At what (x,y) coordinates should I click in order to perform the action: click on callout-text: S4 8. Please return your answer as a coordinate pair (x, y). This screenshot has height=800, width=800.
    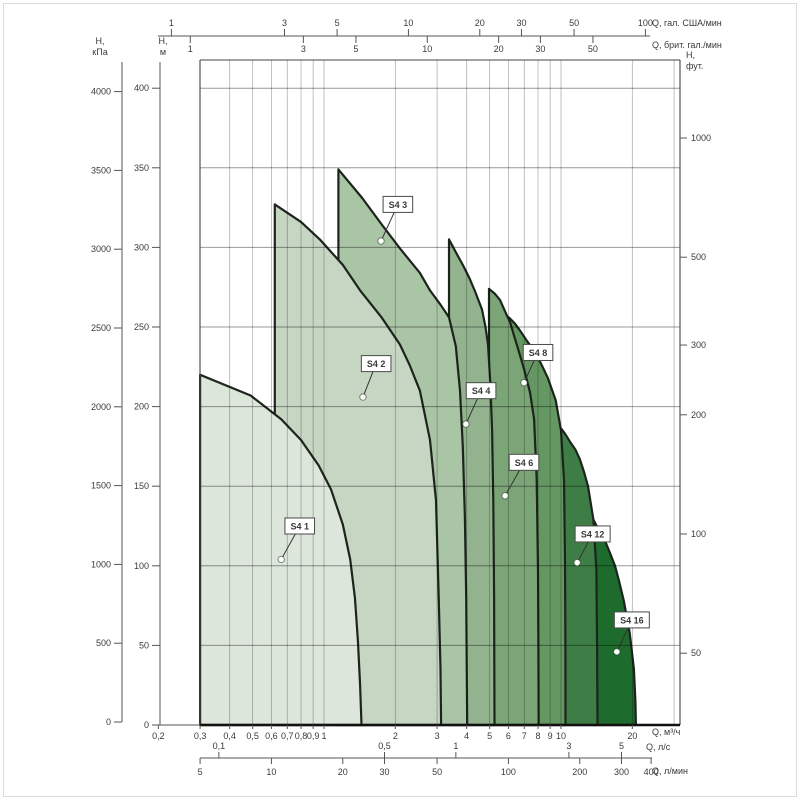
    Looking at the image, I should click on (538, 353).